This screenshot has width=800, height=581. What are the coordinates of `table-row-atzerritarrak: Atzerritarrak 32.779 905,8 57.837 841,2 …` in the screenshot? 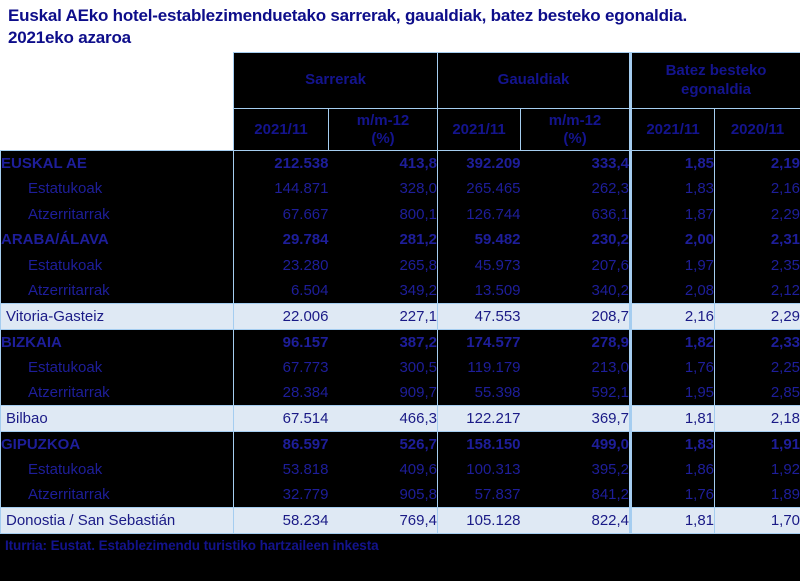 It's located at (400, 495).